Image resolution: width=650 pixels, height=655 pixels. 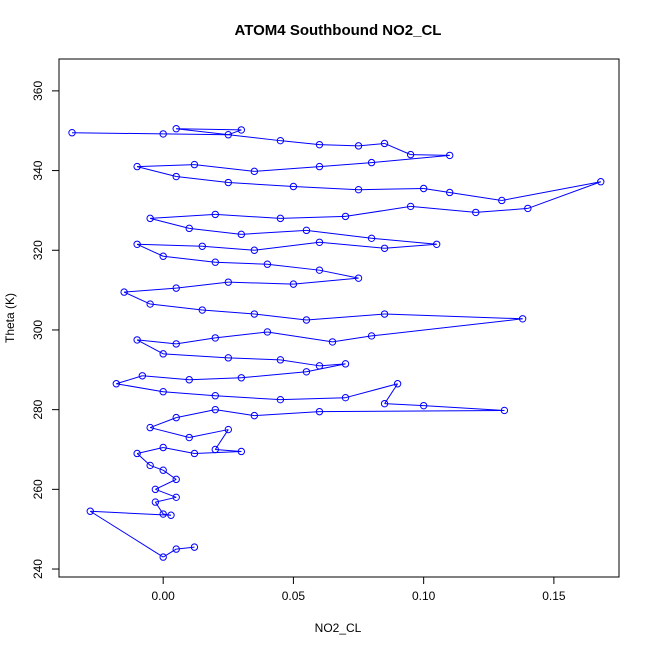 What do you see at coordinates (10, 318) in the screenshot?
I see `y-axis-label: Theta (K)` at bounding box center [10, 318].